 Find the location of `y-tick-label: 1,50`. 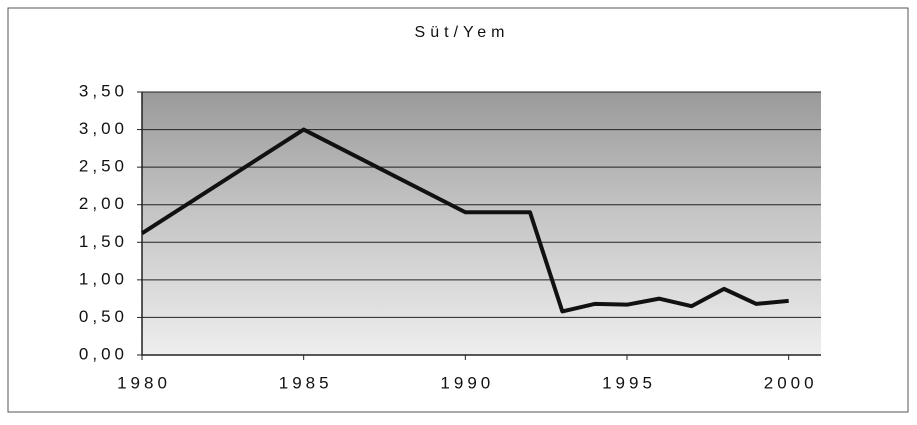

y-tick-label: 1,50 is located at coordinates (103, 241).